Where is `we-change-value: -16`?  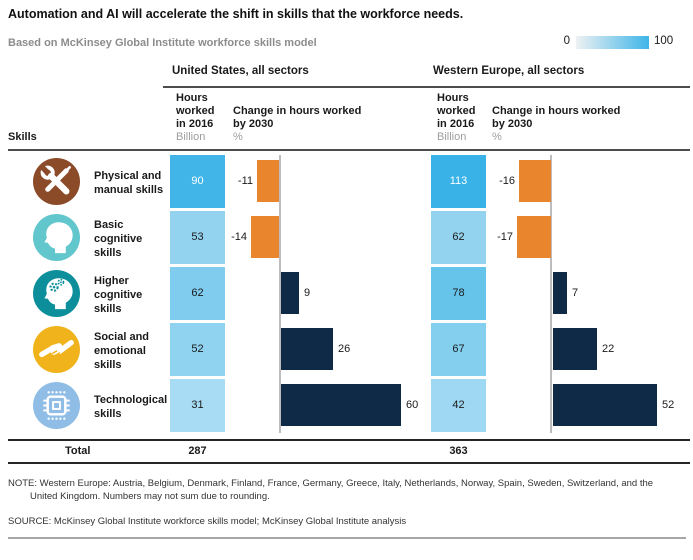 we-change-value: -16 is located at coordinates (507, 181).